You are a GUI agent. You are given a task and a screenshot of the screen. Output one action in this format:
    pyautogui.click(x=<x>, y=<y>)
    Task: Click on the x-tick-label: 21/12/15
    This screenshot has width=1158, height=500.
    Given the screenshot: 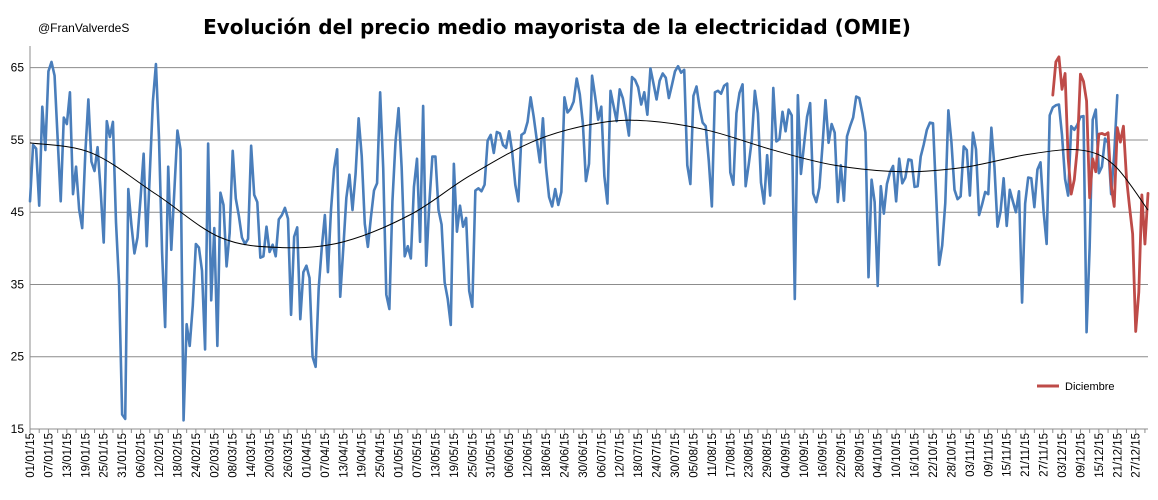 What is the action you would take?
    pyautogui.click(x=1118, y=455)
    